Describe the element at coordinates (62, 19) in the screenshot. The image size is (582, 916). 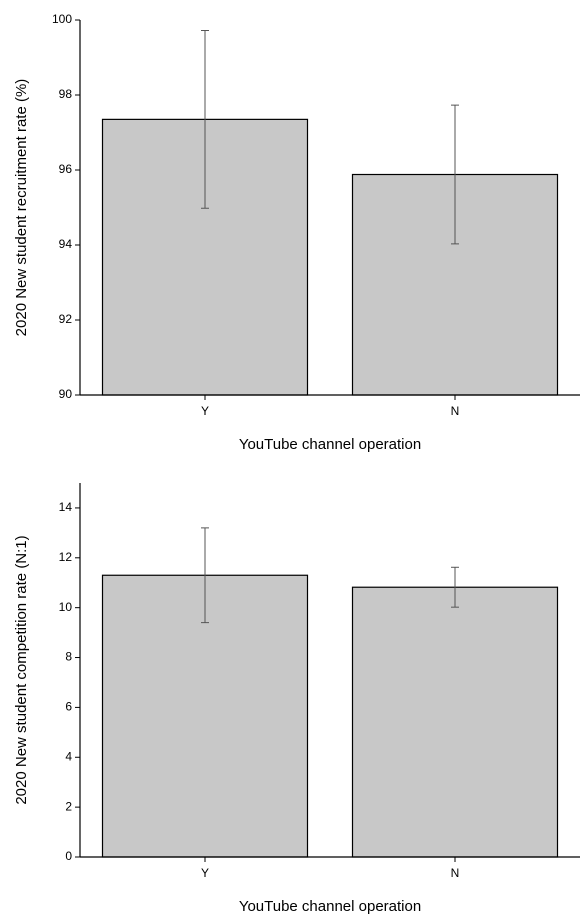
I see `y-tick-label: 100` at that location.